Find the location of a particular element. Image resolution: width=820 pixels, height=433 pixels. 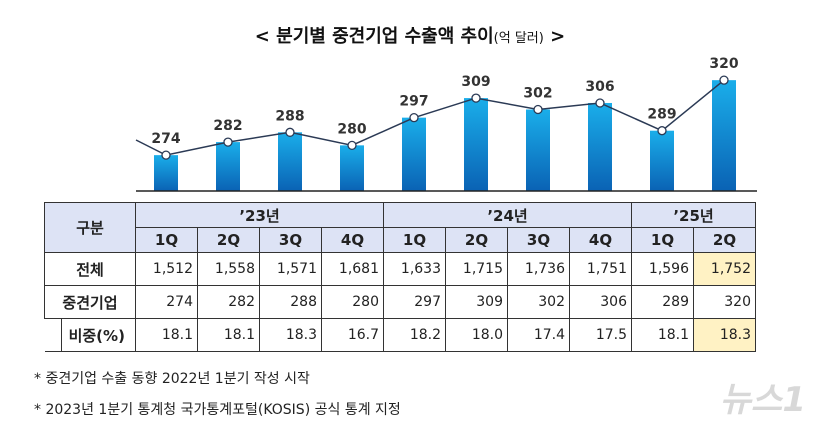

header-corner: 구분 is located at coordinates (90, 227).